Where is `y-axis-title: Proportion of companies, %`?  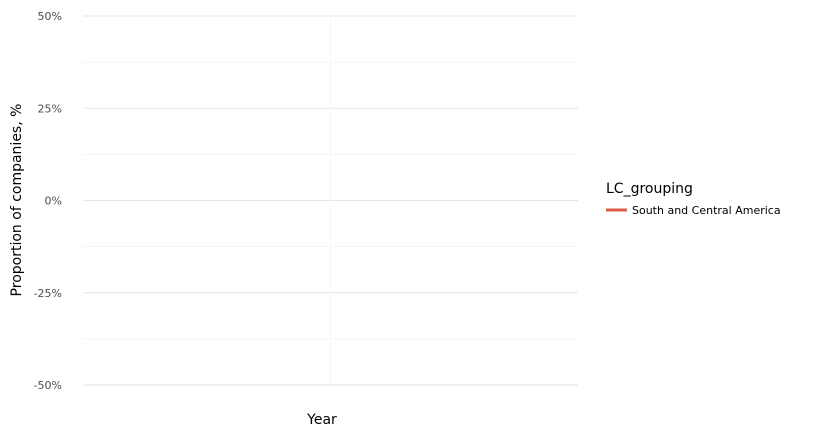
y-axis-title: Proportion of companies, % is located at coordinates (17, 200).